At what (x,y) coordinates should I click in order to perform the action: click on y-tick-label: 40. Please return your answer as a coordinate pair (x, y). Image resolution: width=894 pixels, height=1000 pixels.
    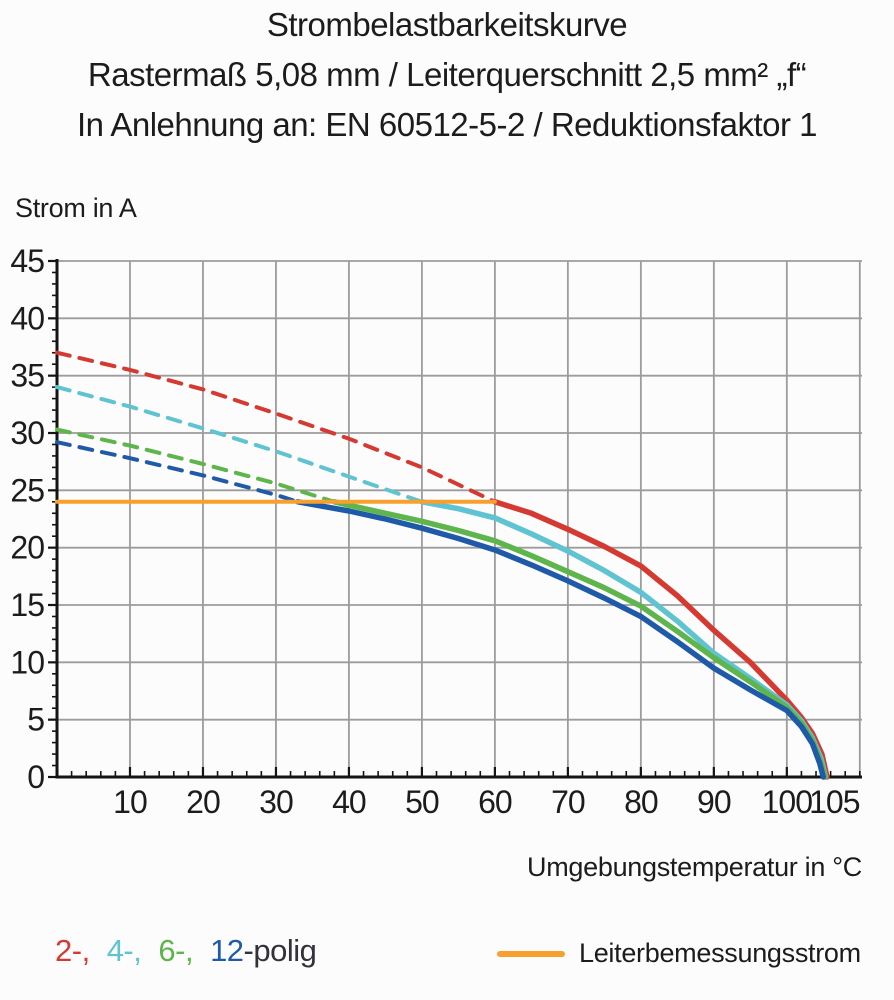
    Looking at the image, I should click on (27, 318).